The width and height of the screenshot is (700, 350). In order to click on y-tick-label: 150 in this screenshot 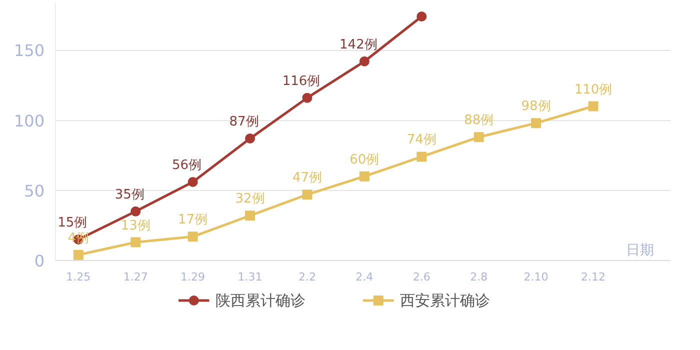, I will do `click(29, 50)`.